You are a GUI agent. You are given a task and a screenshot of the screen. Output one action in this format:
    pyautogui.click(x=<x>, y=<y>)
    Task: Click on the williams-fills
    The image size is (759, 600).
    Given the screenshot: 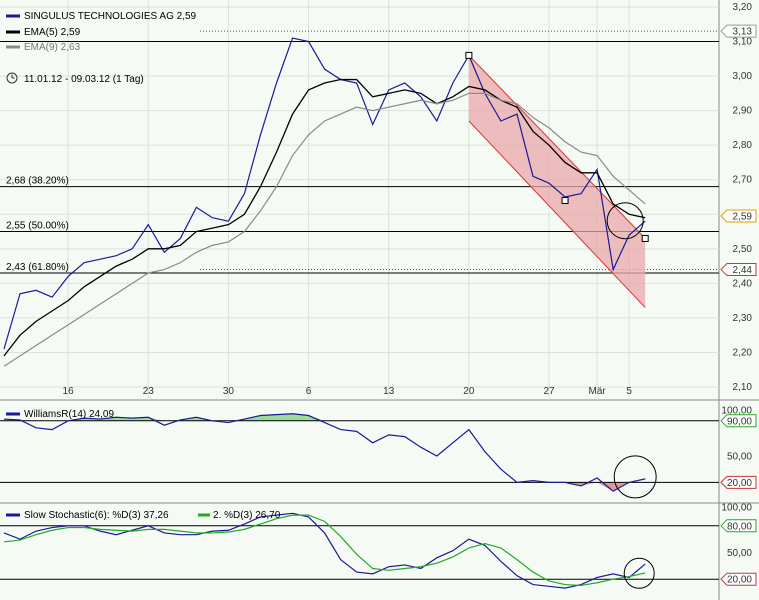 What is the action you would take?
    pyautogui.click(x=317, y=452)
    